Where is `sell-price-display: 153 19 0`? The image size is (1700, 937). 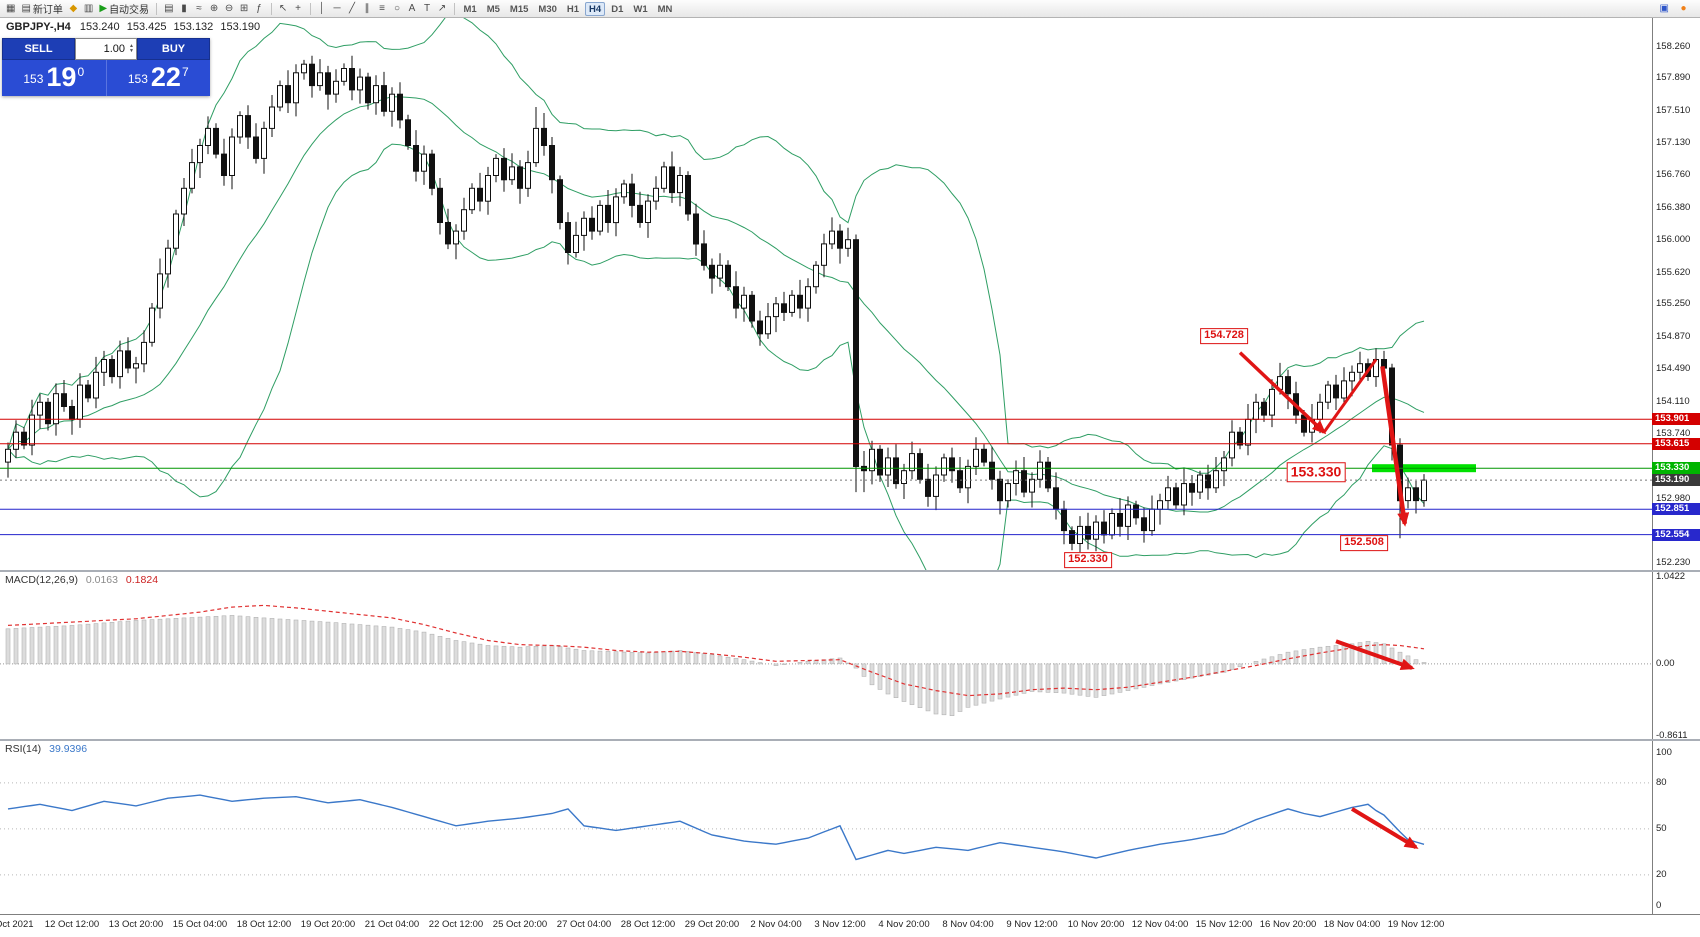
sell-price-display: 153 19 0 is located at coordinates (54, 78).